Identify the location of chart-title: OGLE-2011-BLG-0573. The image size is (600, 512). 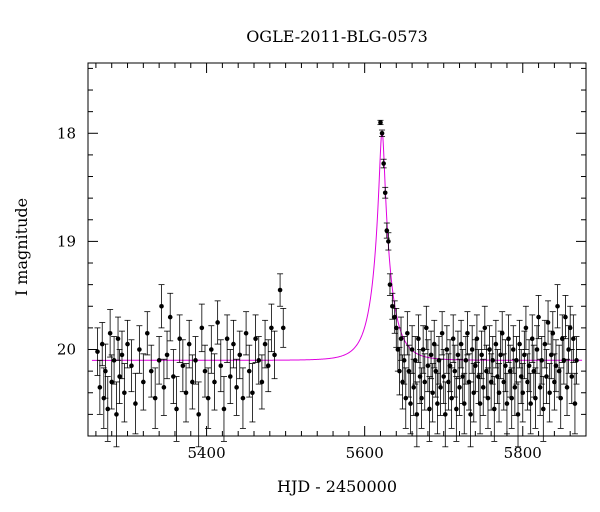
(337, 36).